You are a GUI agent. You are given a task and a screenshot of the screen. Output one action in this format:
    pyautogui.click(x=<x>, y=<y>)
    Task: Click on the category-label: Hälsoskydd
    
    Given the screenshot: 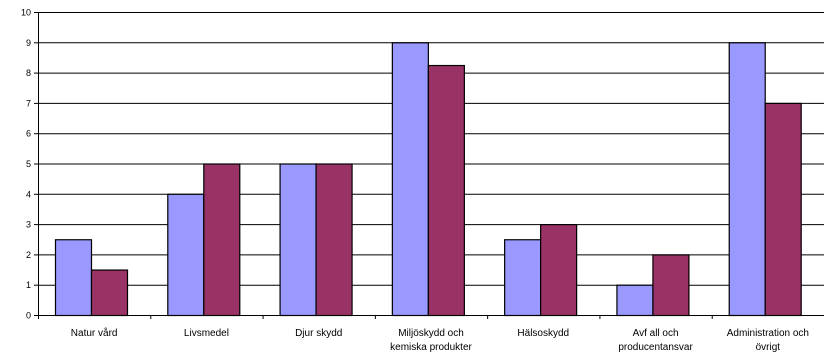 What is the action you would take?
    pyautogui.click(x=543, y=333)
    